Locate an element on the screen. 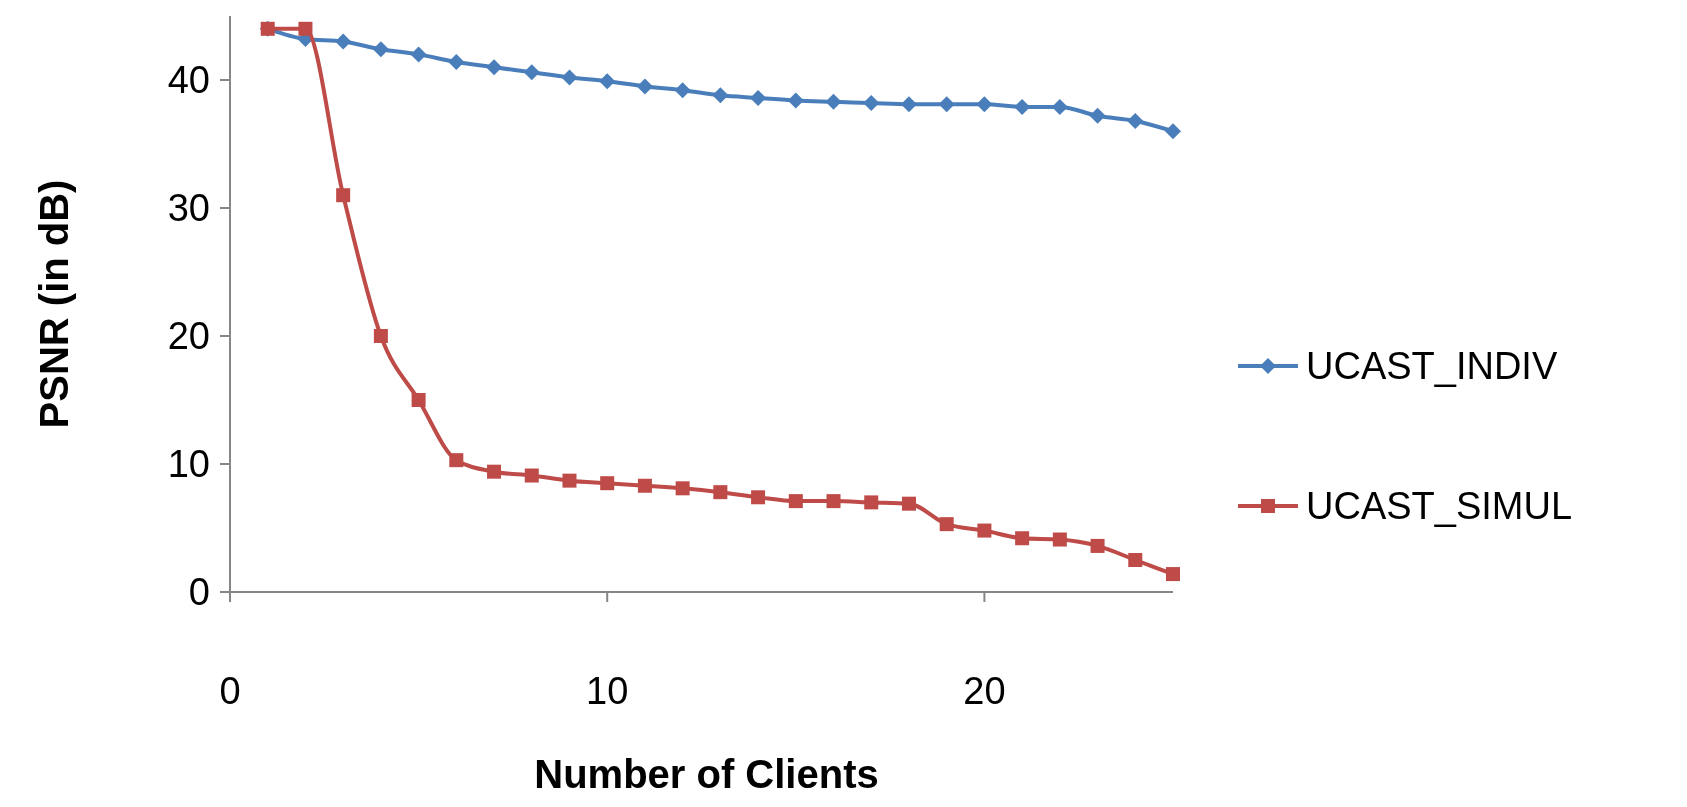  x-axis-title: Number of Clients is located at coordinates (706, 774).